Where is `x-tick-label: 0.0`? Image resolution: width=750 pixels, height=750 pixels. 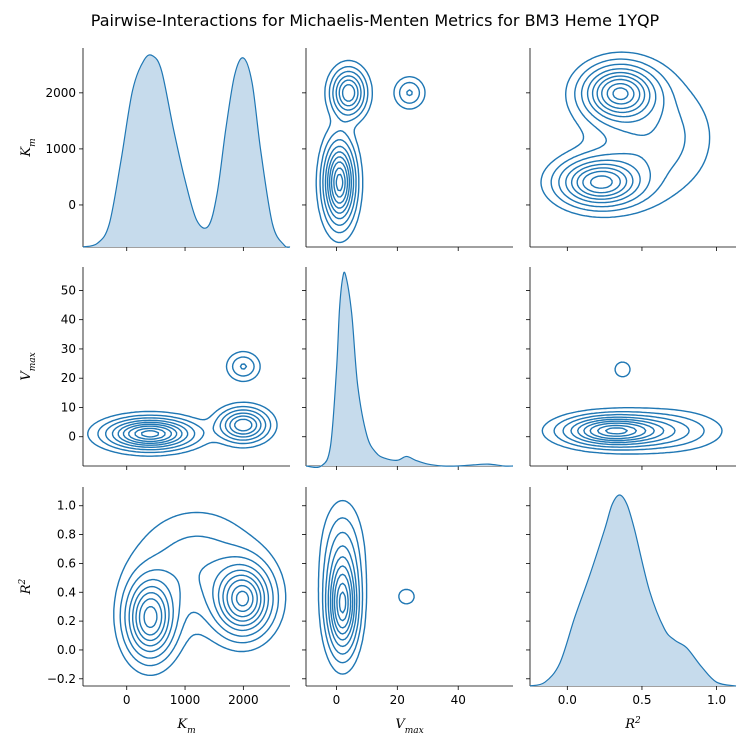 x-tick-label: 0.0 is located at coordinates (567, 700).